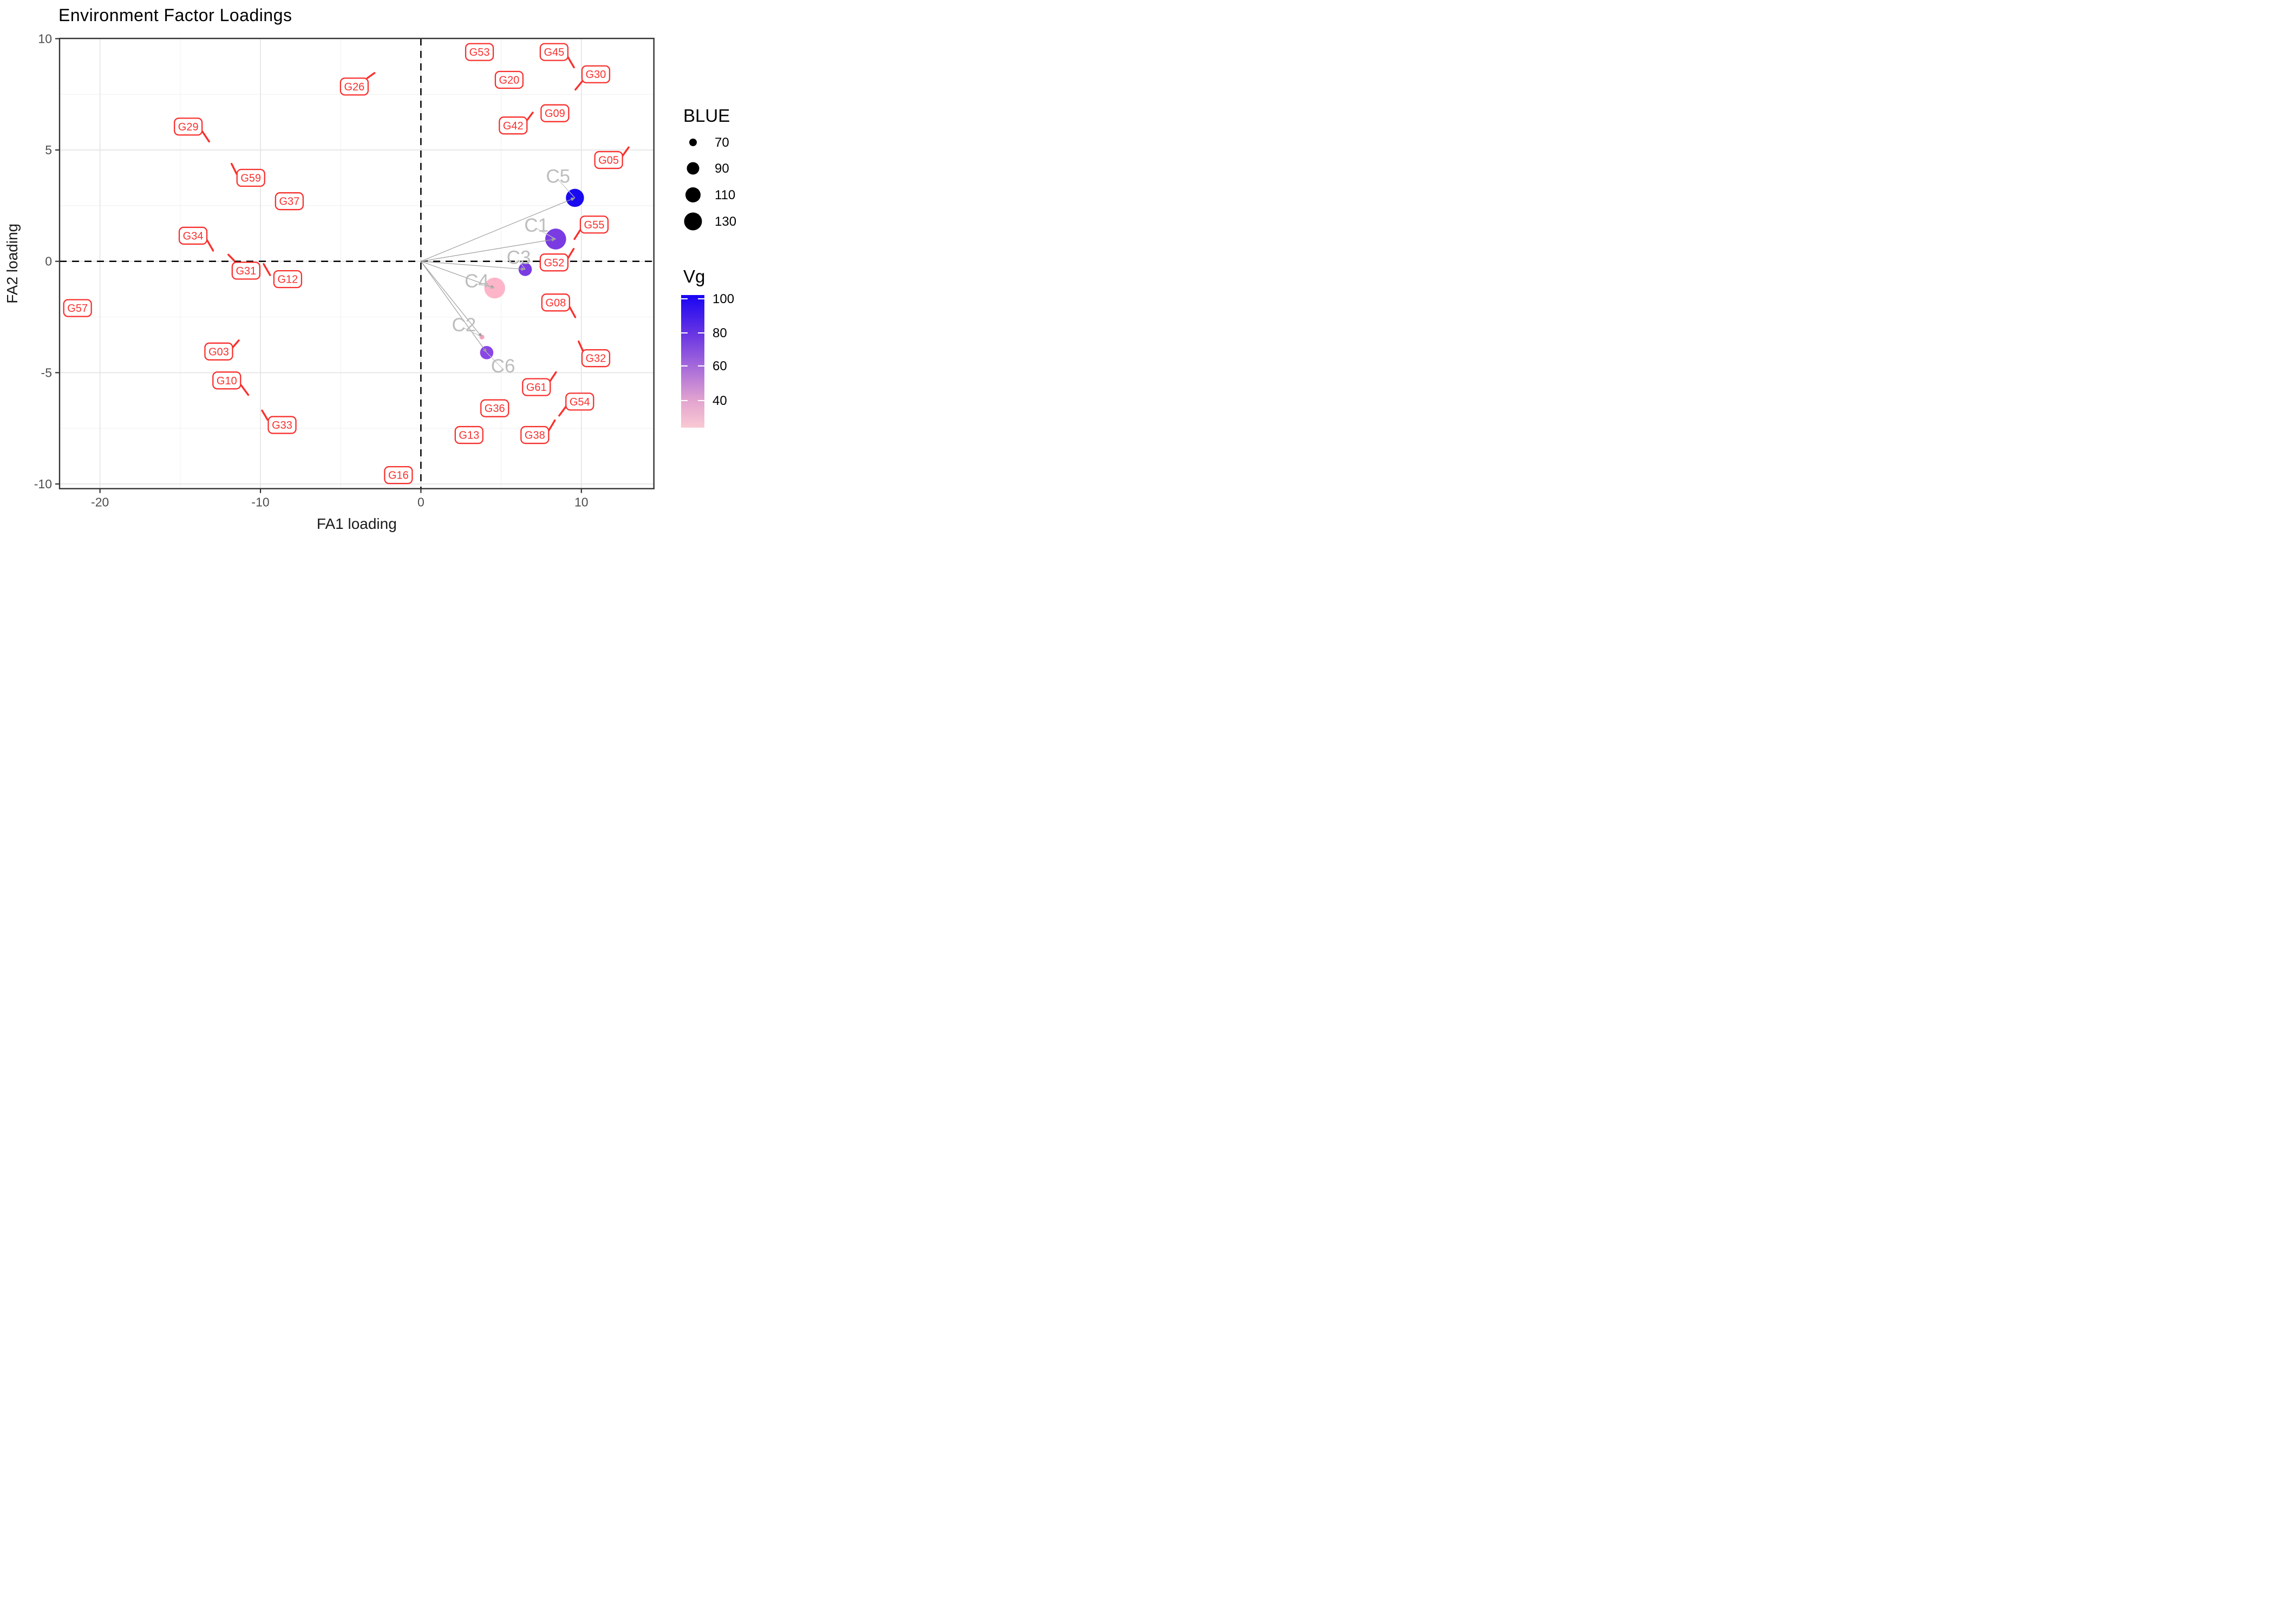 The width and height of the screenshot is (2274, 1624). What do you see at coordinates (45, 38) in the screenshot?
I see `y-tick-label: 10` at bounding box center [45, 38].